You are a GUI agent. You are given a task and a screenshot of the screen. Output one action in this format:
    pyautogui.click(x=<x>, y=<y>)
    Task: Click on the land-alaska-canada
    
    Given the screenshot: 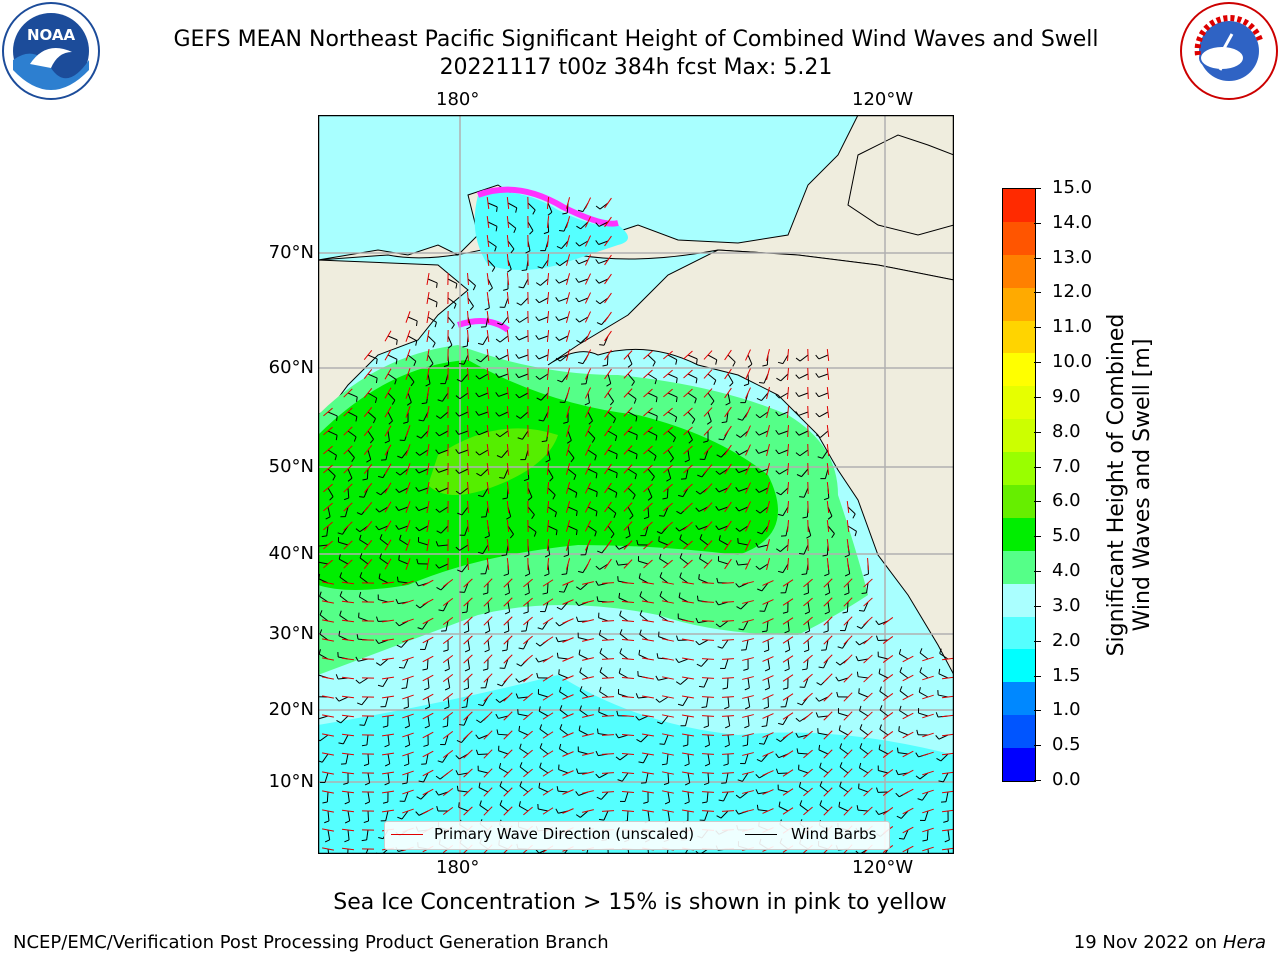 What is the action you would take?
    pyautogui.click(x=750, y=462)
    